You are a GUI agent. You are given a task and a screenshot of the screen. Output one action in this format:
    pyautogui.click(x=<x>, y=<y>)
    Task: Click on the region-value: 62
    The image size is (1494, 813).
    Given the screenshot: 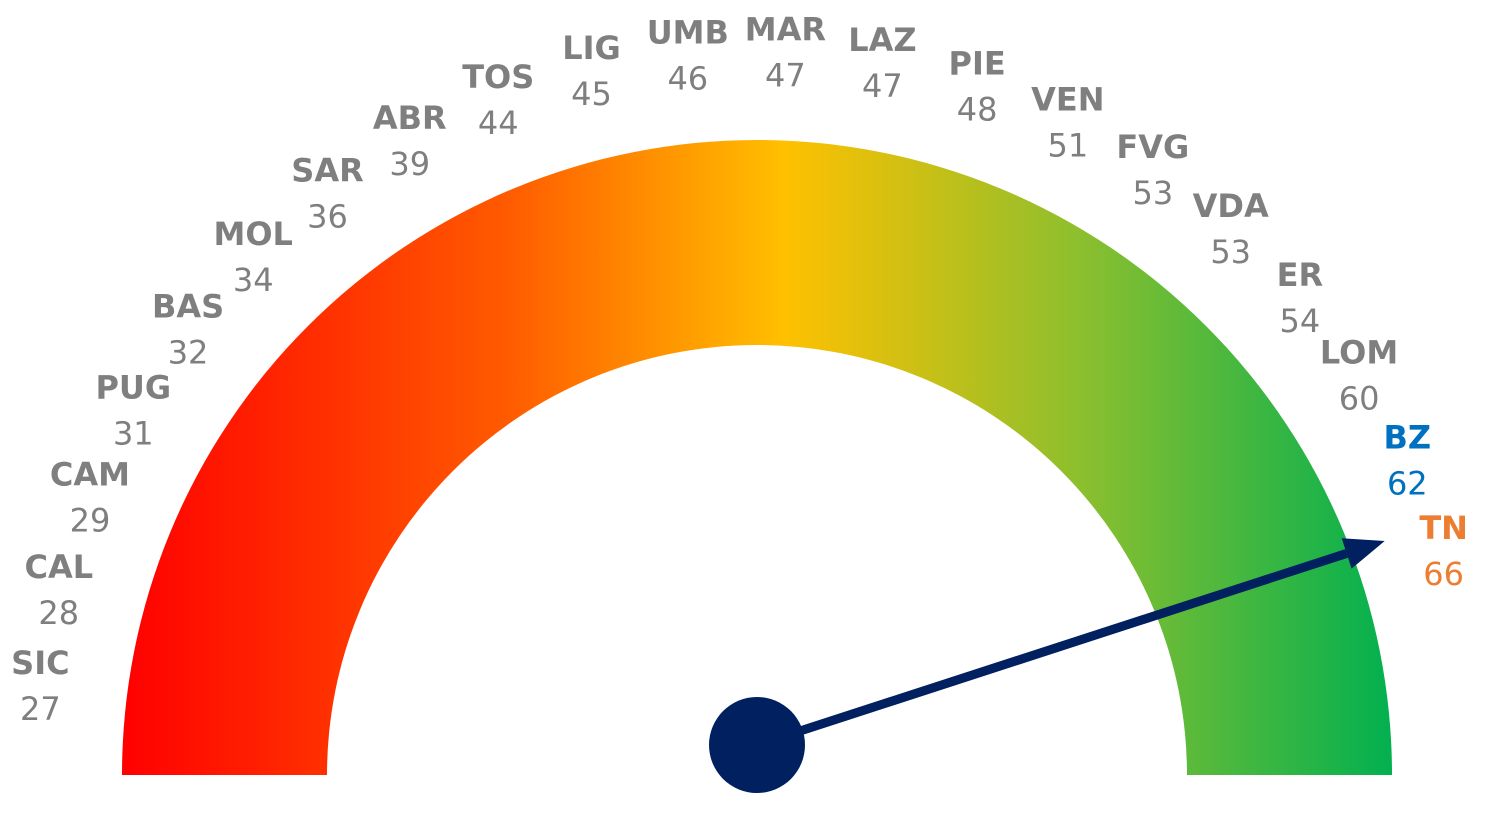 What is the action you would take?
    pyautogui.click(x=1407, y=483)
    